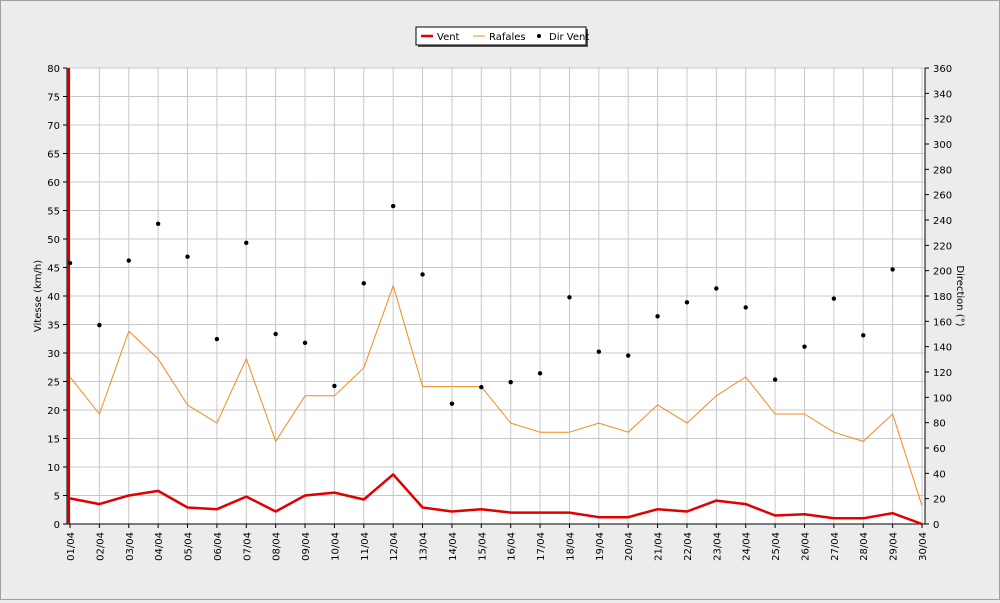 The height and width of the screenshot is (603, 1000). What do you see at coordinates (507, 37) in the screenshot?
I see `legend-label: Rafales` at bounding box center [507, 37].